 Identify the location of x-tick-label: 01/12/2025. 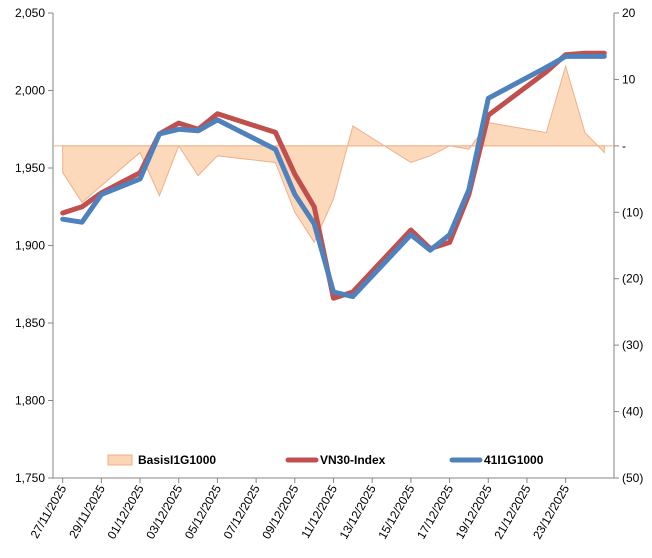
(125, 511).